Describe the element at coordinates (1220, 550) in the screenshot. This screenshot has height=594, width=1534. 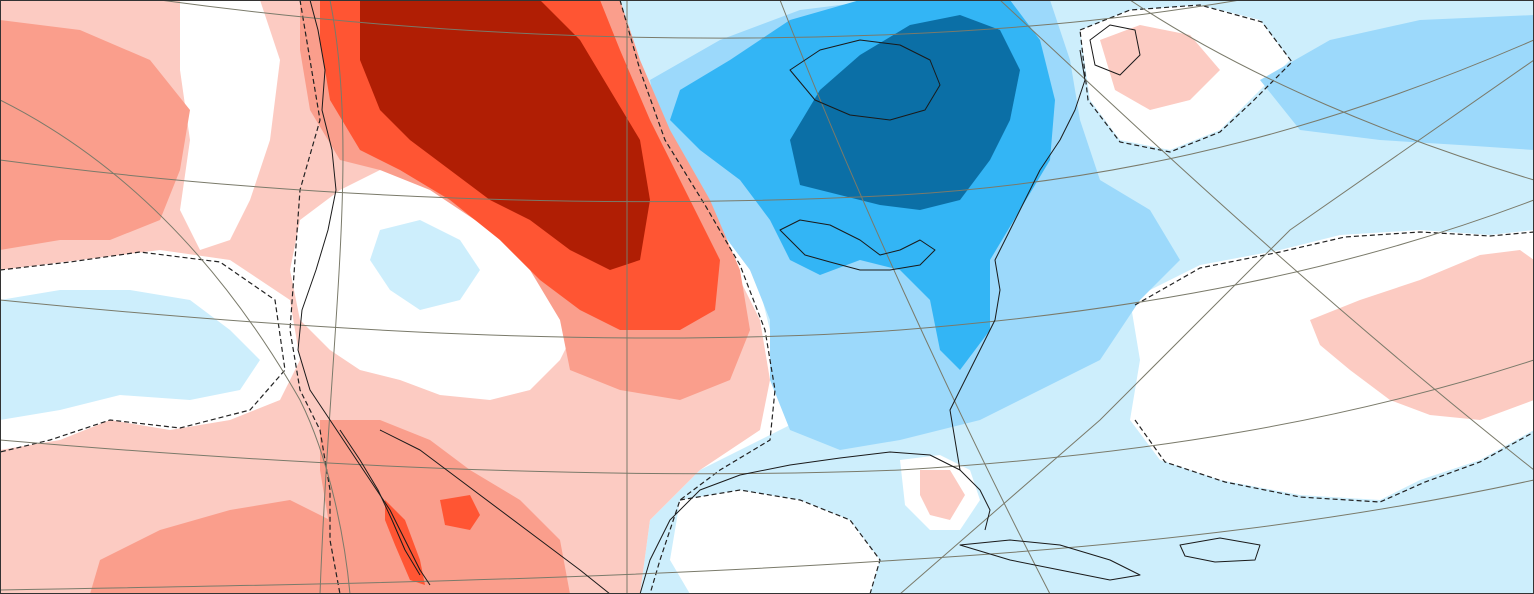
I see `coastline-hispaniola` at that location.